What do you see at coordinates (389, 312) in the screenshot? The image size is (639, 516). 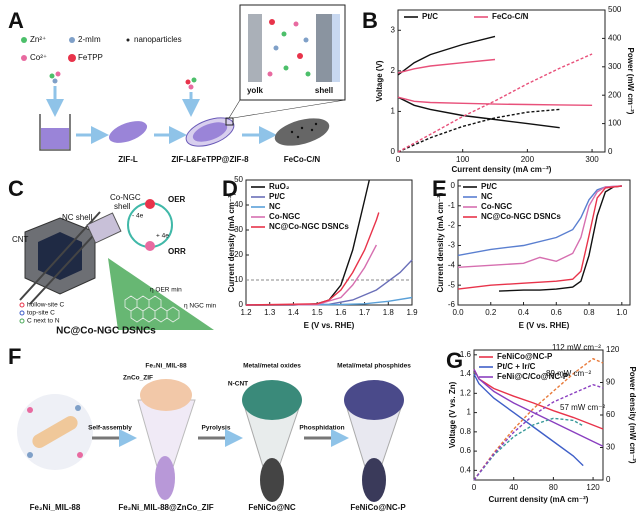 I see `x-tick-label: 1.8` at bounding box center [389, 312].